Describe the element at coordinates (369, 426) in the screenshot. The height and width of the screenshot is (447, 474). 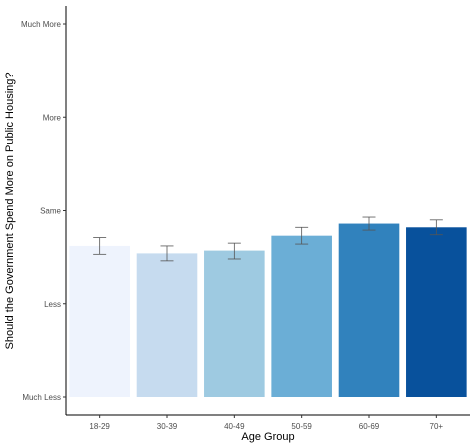
I see `x-tick-label: 60-69` at that location.